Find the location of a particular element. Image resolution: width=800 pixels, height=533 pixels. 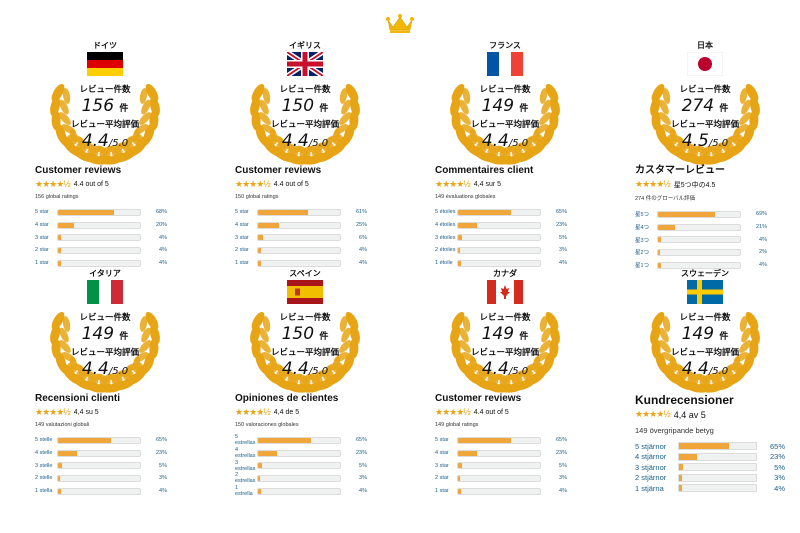

flag-italy-icon is located at coordinates (105, 292).